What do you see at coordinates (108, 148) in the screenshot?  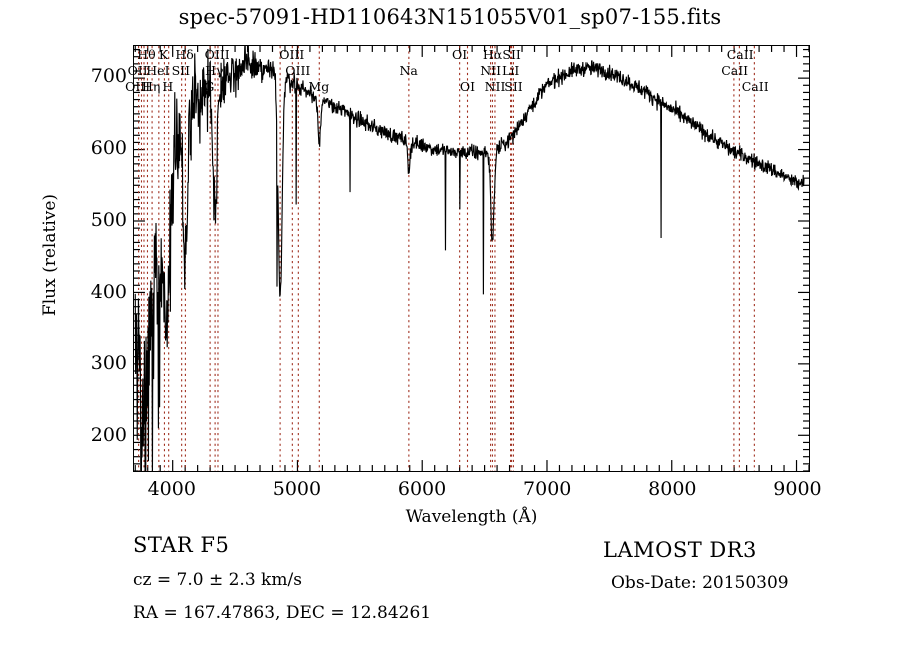 I see `y-tick-label: 600` at bounding box center [108, 148].